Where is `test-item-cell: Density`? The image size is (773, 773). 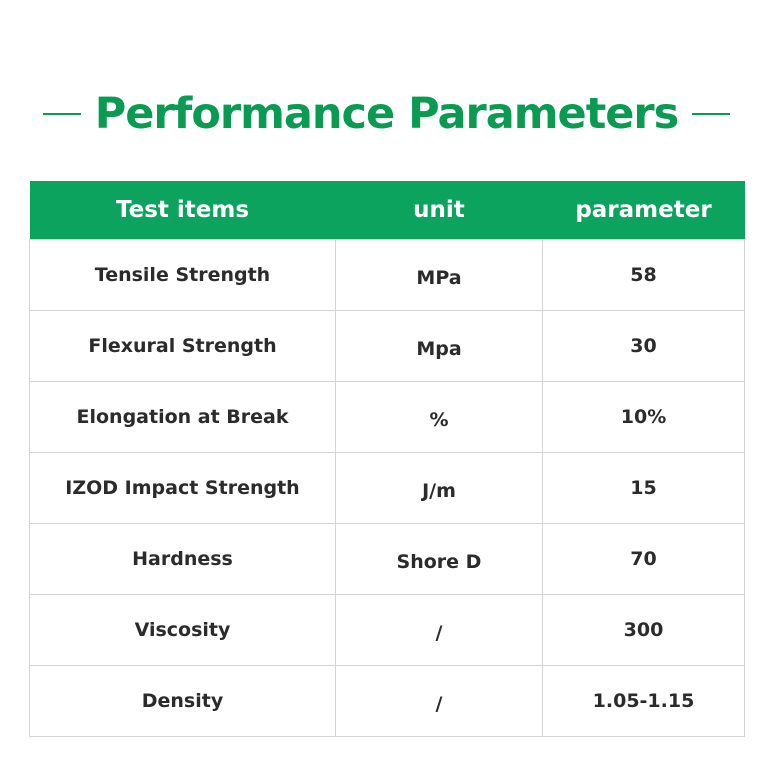
test-item-cell: Density is located at coordinates (182, 700).